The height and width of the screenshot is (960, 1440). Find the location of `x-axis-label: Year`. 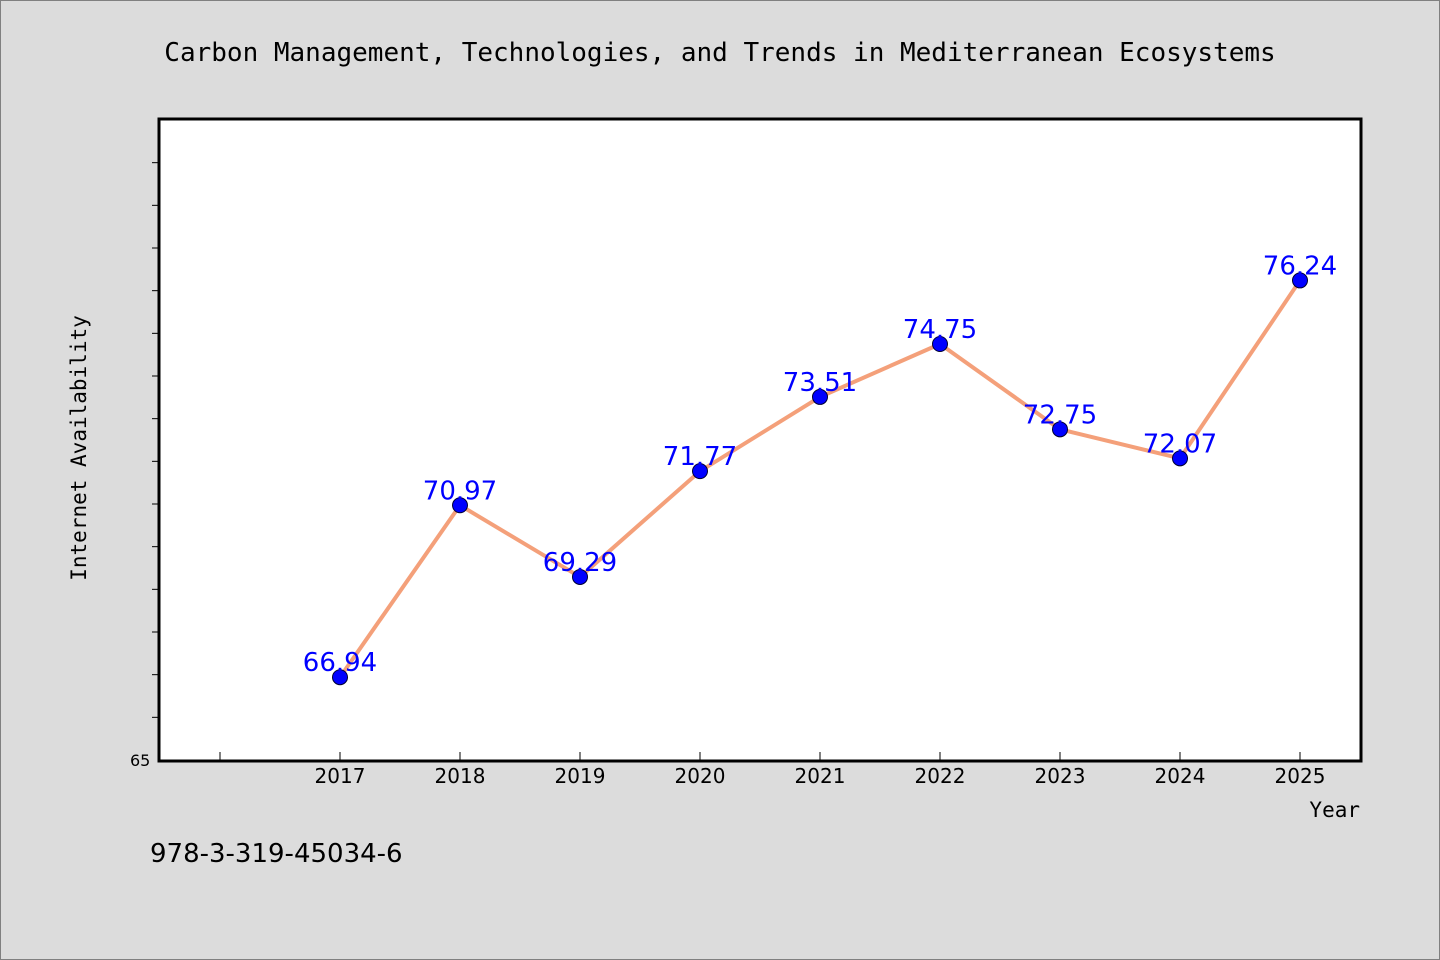

x-axis-label: Year is located at coordinates (1334, 810).